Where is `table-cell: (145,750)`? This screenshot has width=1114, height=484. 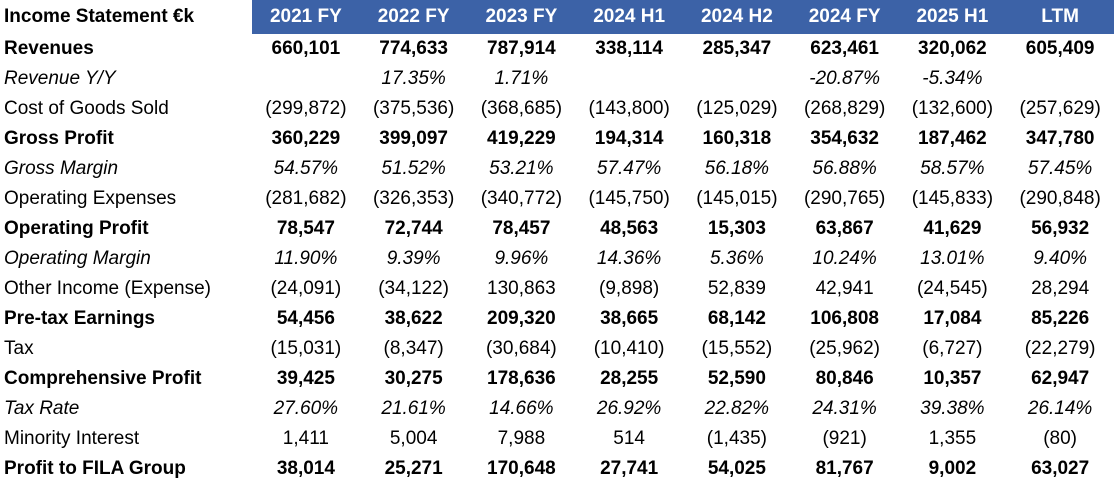
table-cell: (145,750) is located at coordinates (629, 198).